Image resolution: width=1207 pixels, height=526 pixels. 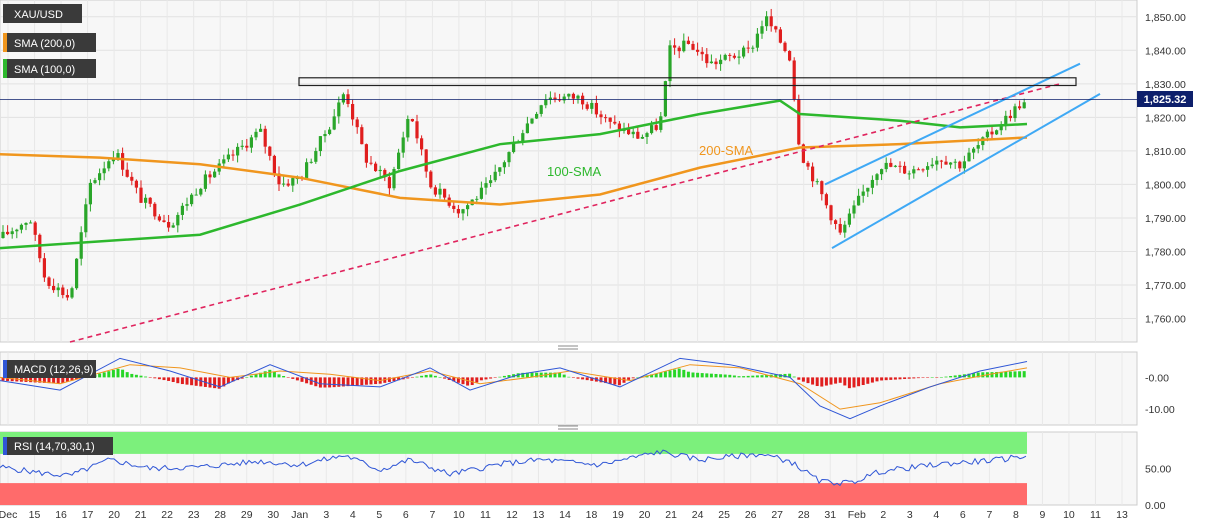 What do you see at coordinates (49, 68) in the screenshot?
I see `legend-sma100: SMA (100,0)` at bounding box center [49, 68].